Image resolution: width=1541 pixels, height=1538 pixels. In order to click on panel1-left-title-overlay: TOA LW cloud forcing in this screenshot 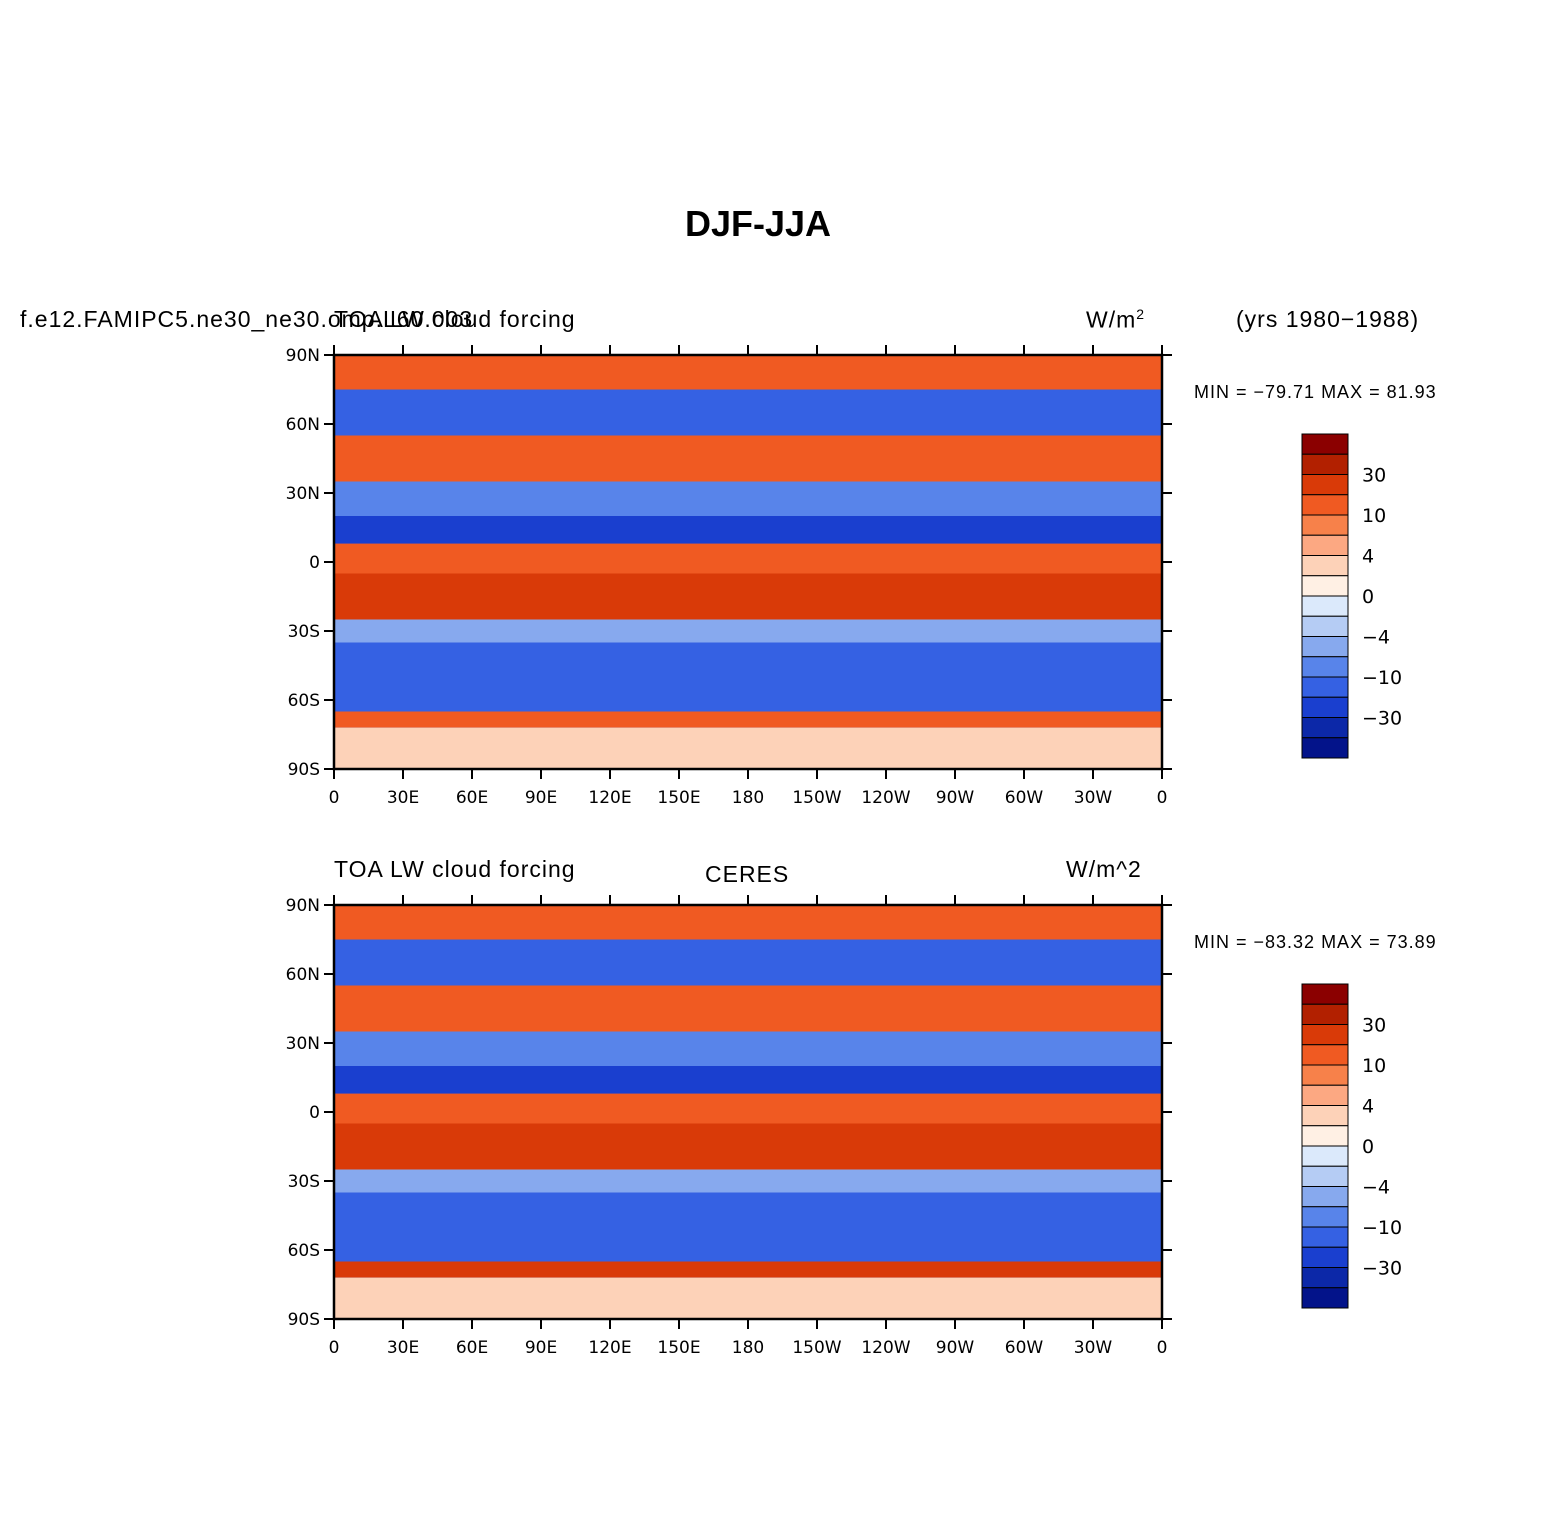, I will do `click(455, 319)`.